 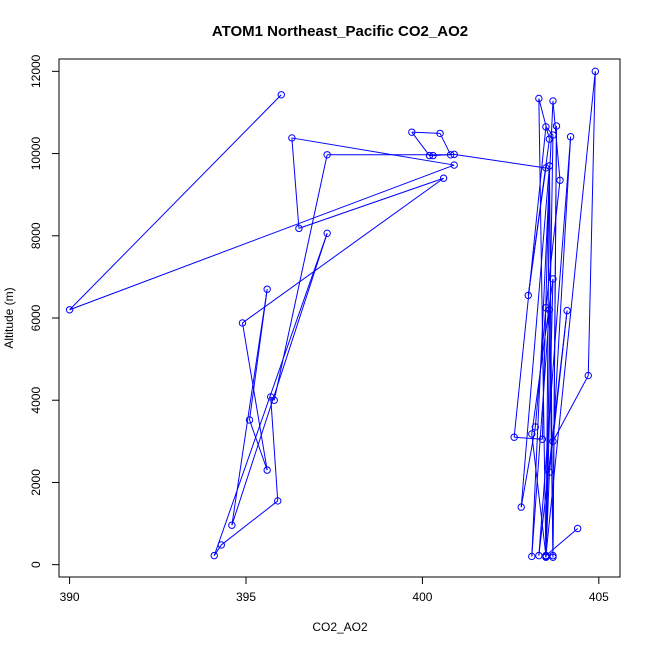 I want to click on y-axis: 0 2000 4000 6000 8000 10000 12000, so click(x=44, y=311).